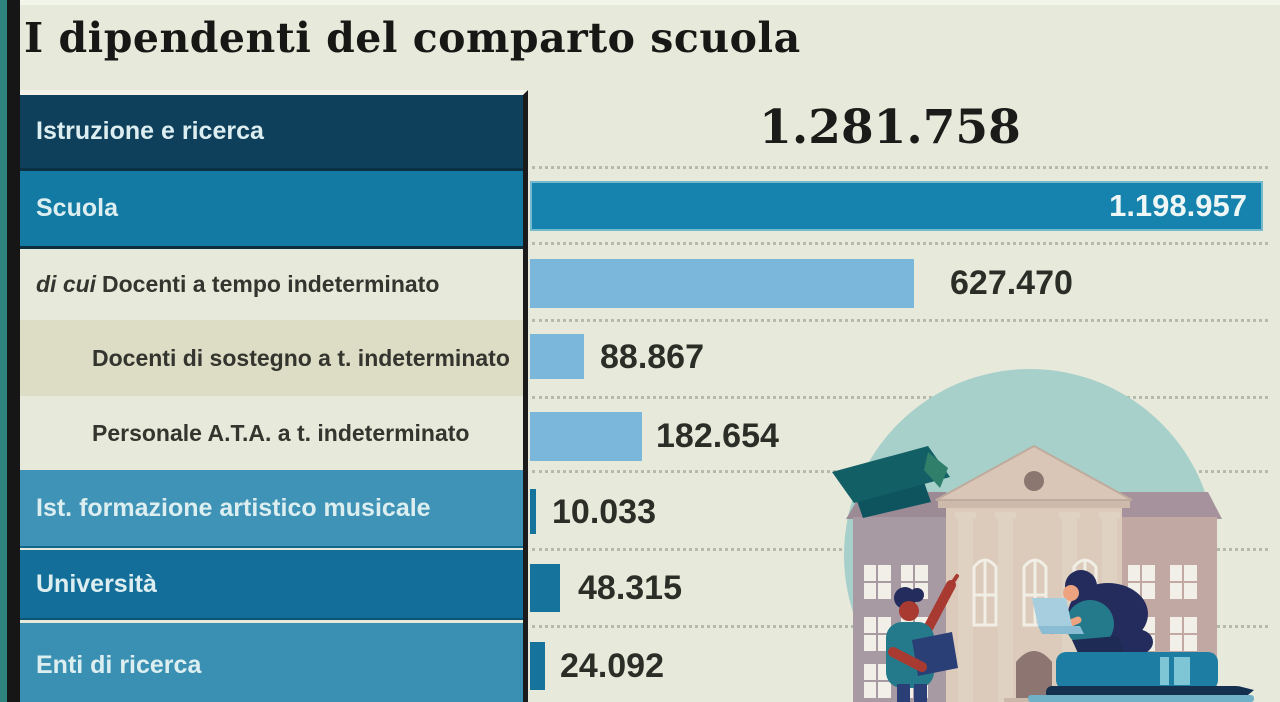 This screenshot has width=1280, height=702. What do you see at coordinates (13, 351) in the screenshot?
I see `frame-left-black-edge` at bounding box center [13, 351].